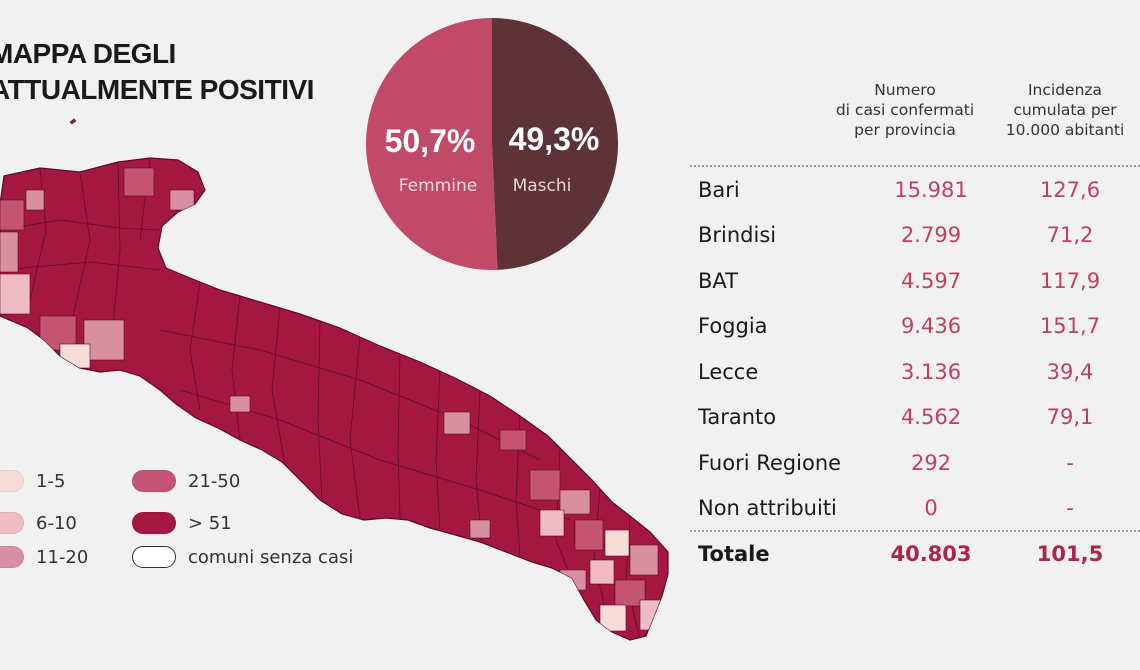 The width and height of the screenshot is (1140, 670). Describe the element at coordinates (767, 508) in the screenshot. I see `row-province: Non attribuiti` at that location.